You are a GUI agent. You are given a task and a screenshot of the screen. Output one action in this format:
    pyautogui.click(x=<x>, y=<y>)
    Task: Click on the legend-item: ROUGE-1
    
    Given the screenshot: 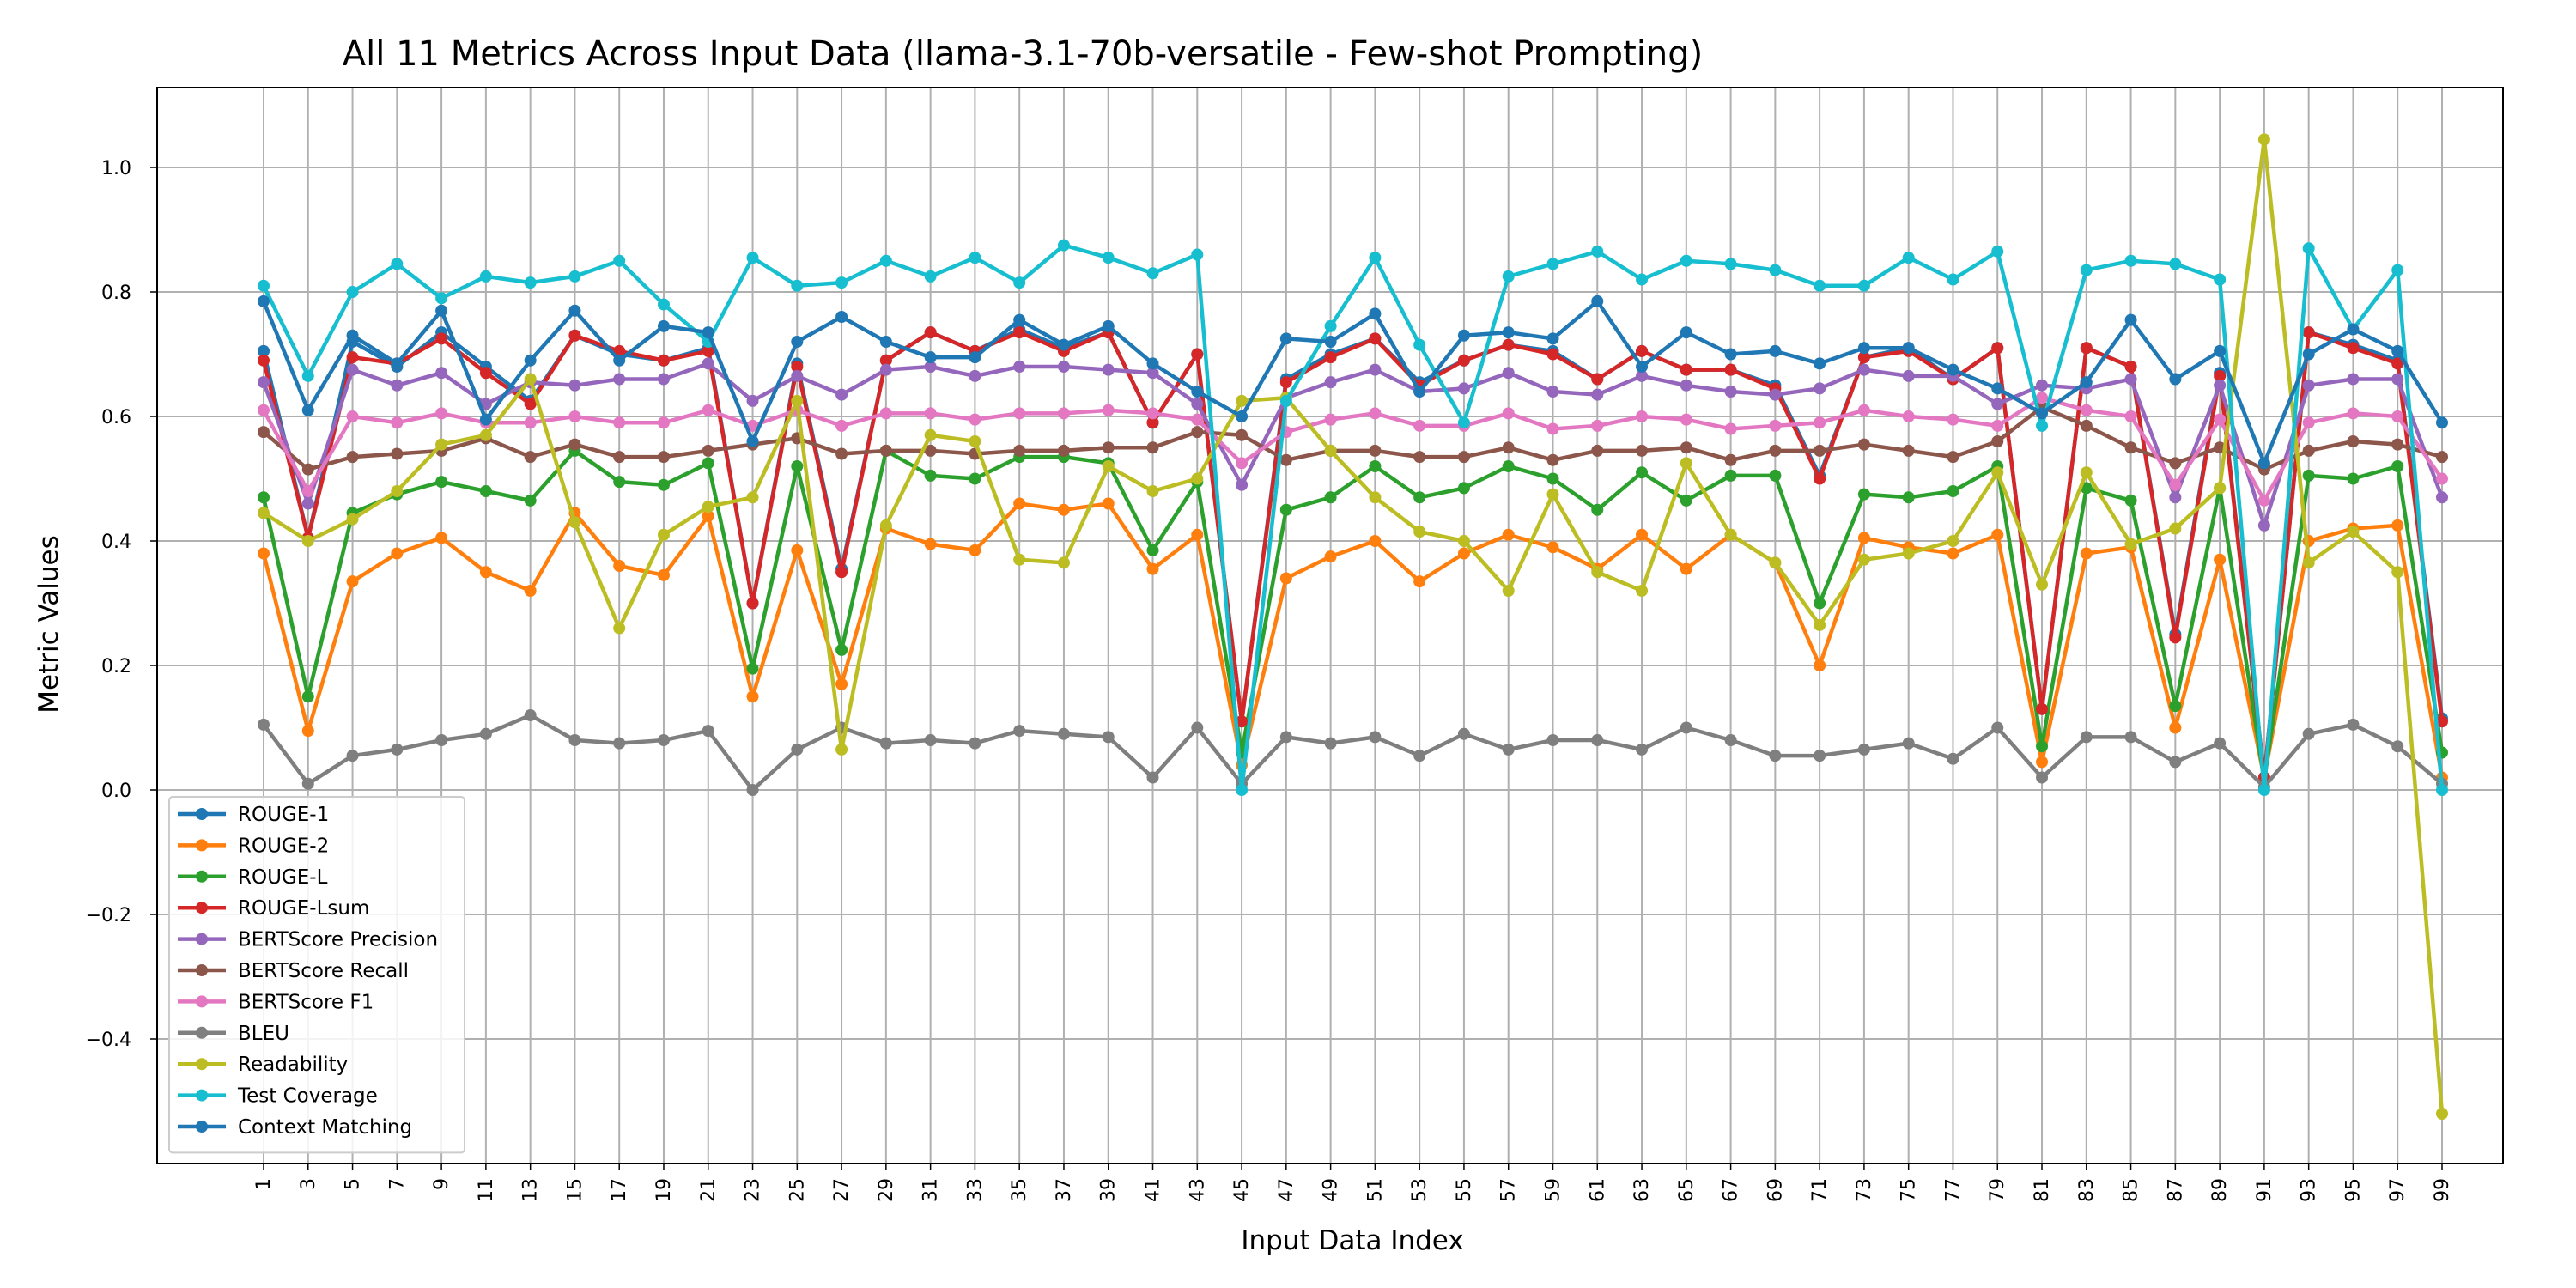 What is the action you would take?
    pyautogui.click(x=253, y=815)
    